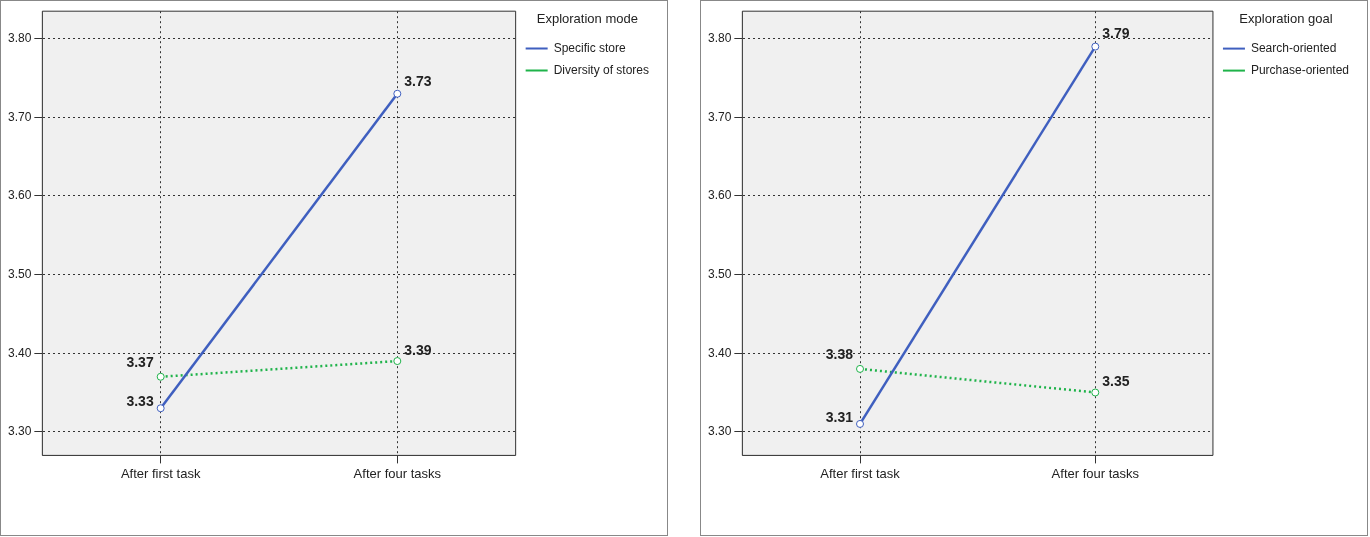  I want to click on data-label: 3.73, so click(418, 80).